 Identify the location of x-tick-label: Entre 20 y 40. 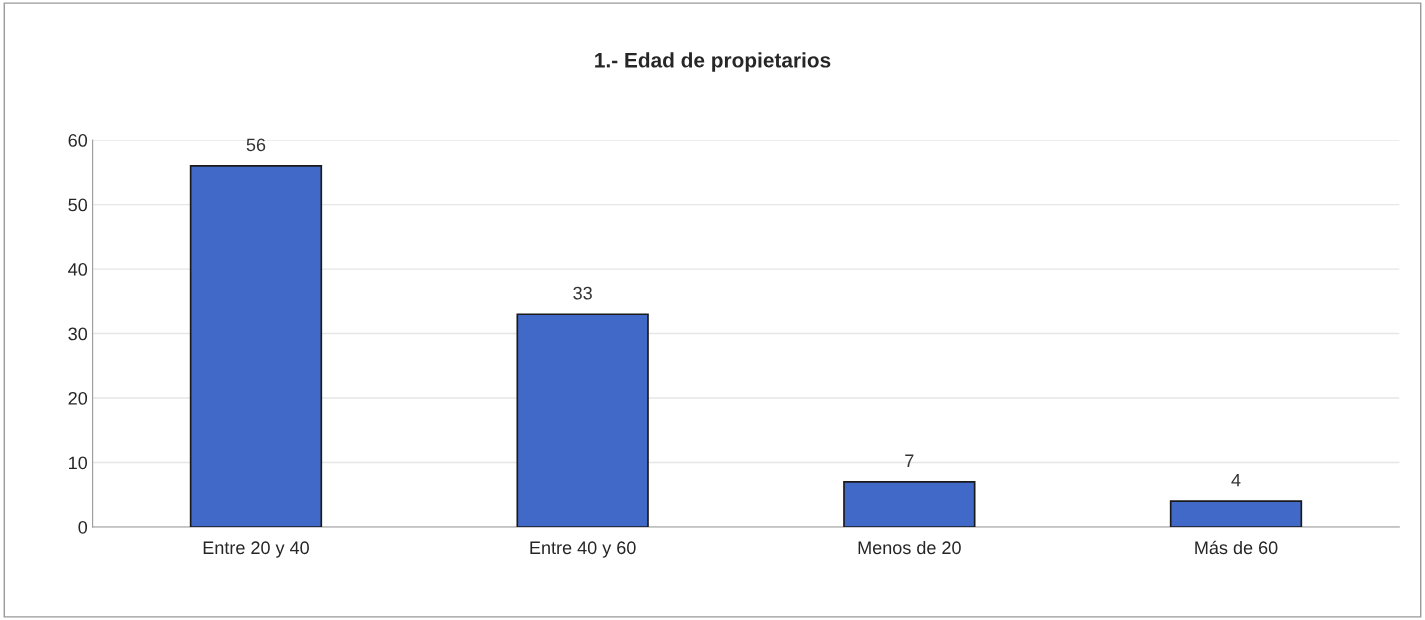
(256, 549).